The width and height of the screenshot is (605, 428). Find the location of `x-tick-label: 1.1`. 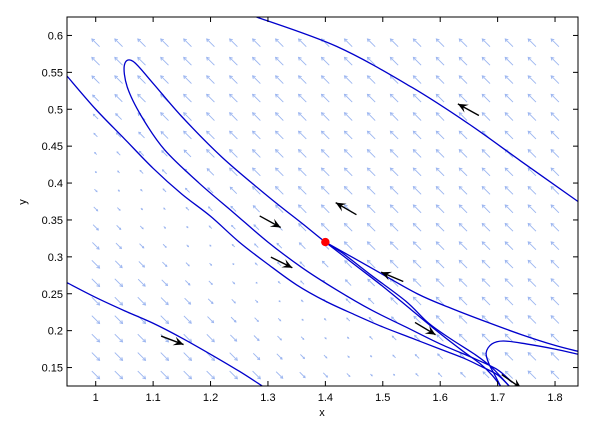

x-tick-label: 1.1 is located at coordinates (152, 398).